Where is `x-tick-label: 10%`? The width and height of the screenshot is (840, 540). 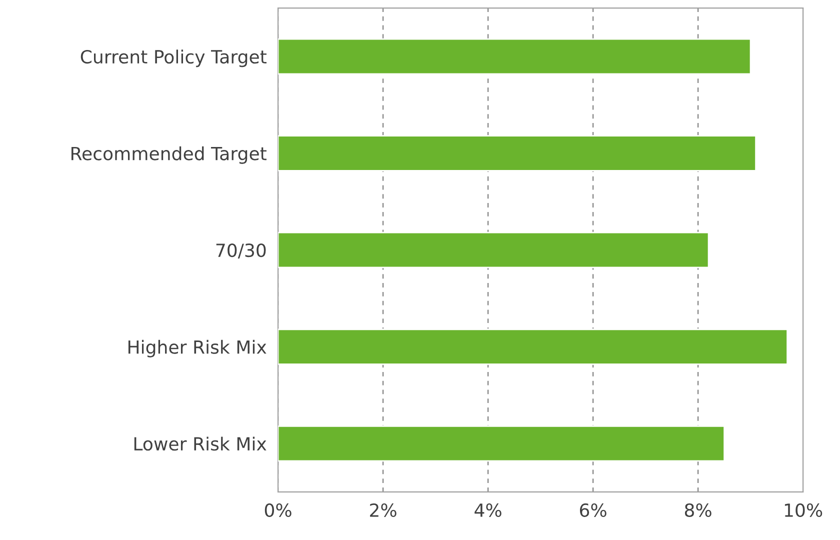 x-tick-label: 10% is located at coordinates (803, 510).